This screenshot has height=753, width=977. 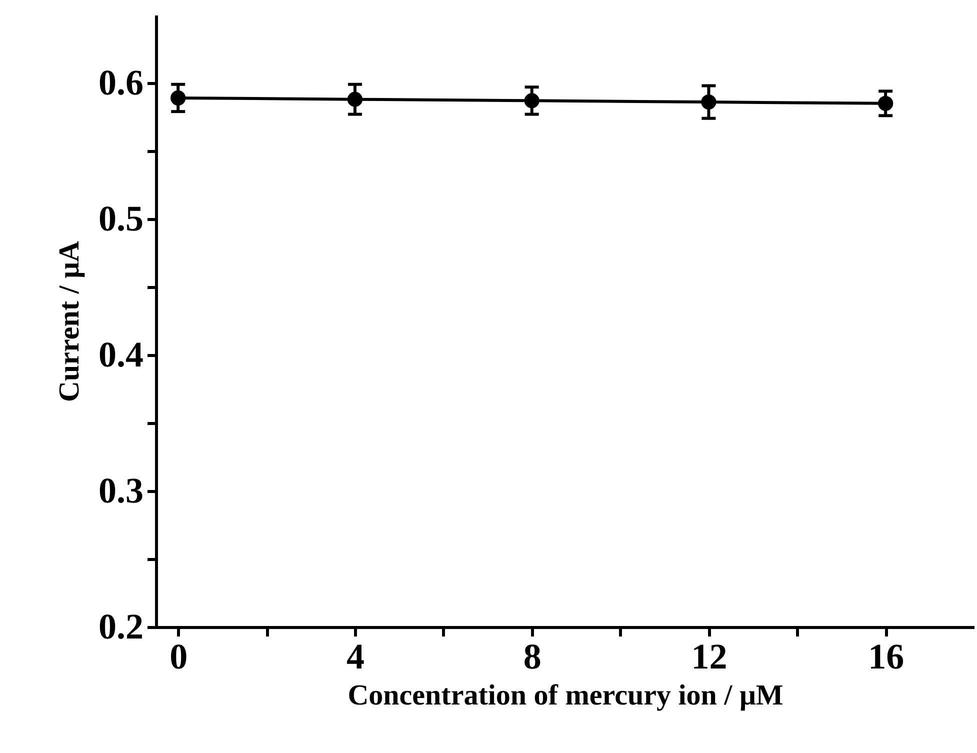 I want to click on x-axis-title: Concentration of mercury ion / μM, so click(x=566, y=696).